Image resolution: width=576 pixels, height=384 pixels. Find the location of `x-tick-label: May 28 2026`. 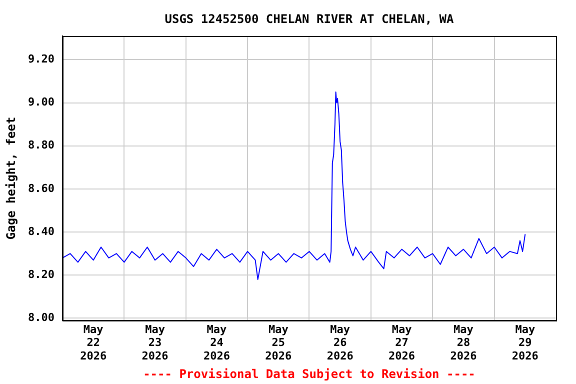

x-tick-label: May 28 2026 is located at coordinates (464, 342).